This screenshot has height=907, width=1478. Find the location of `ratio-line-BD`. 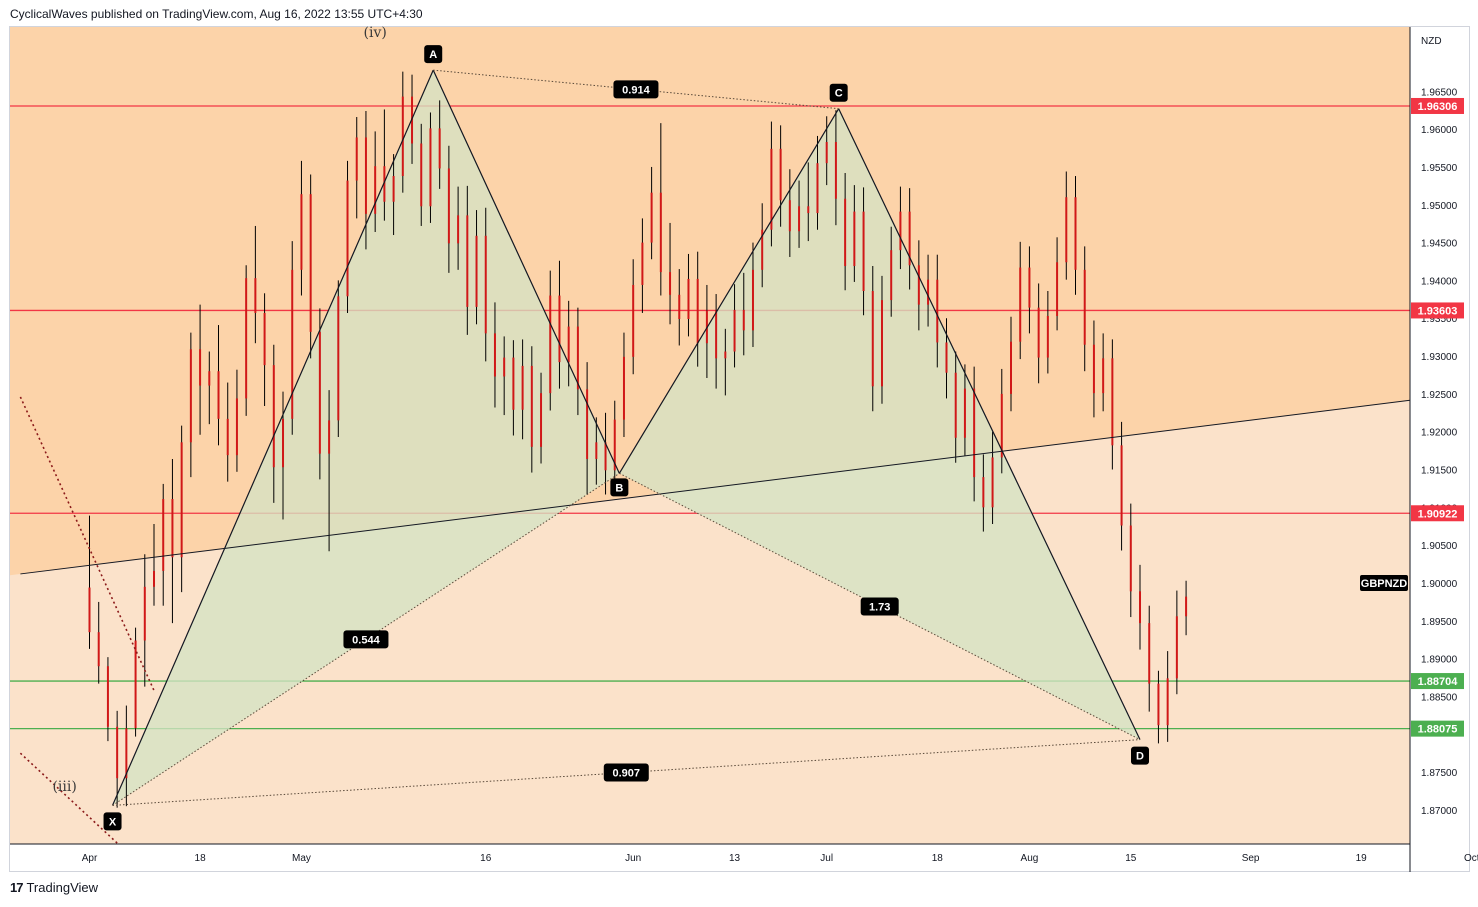

ratio-line-BD is located at coordinates (880, 606).